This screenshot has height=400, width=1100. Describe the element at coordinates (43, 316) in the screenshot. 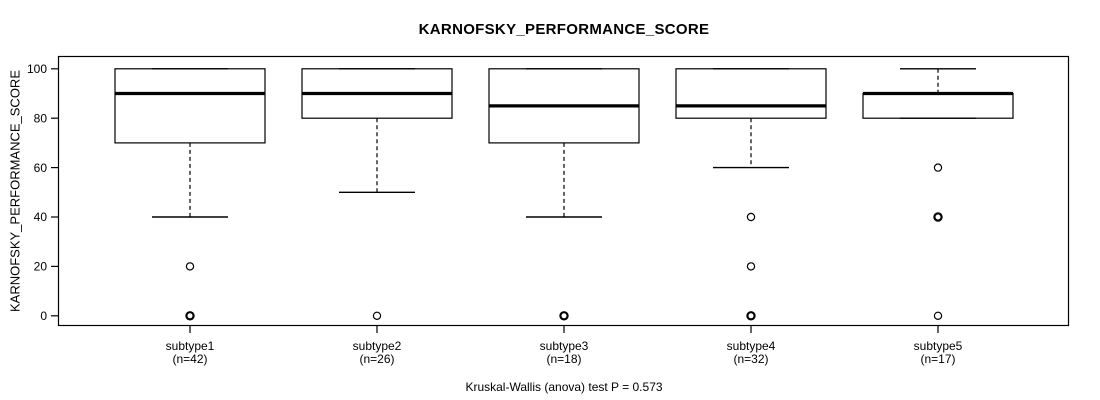

I see `y-tick-label: 0` at that location.